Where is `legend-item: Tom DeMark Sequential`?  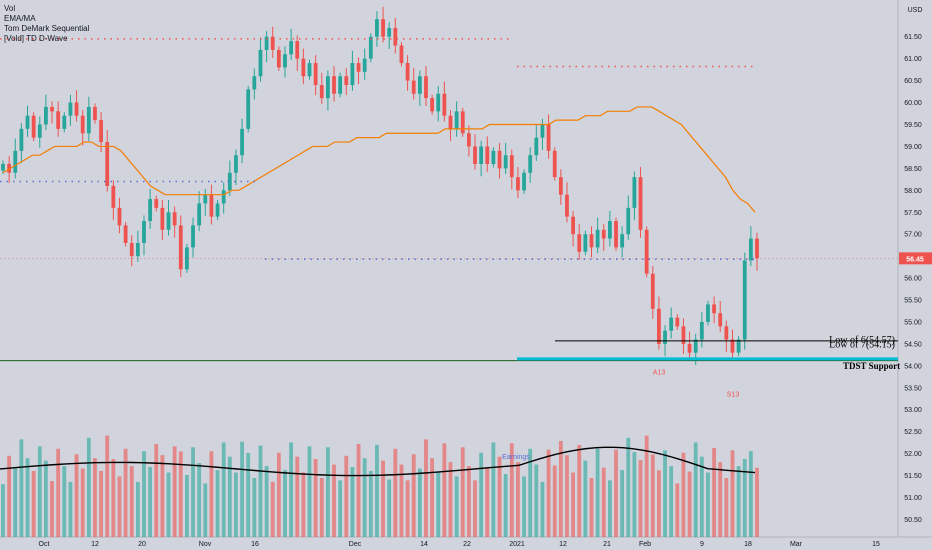 legend-item: Tom DeMark Sequential is located at coordinates (47, 28).